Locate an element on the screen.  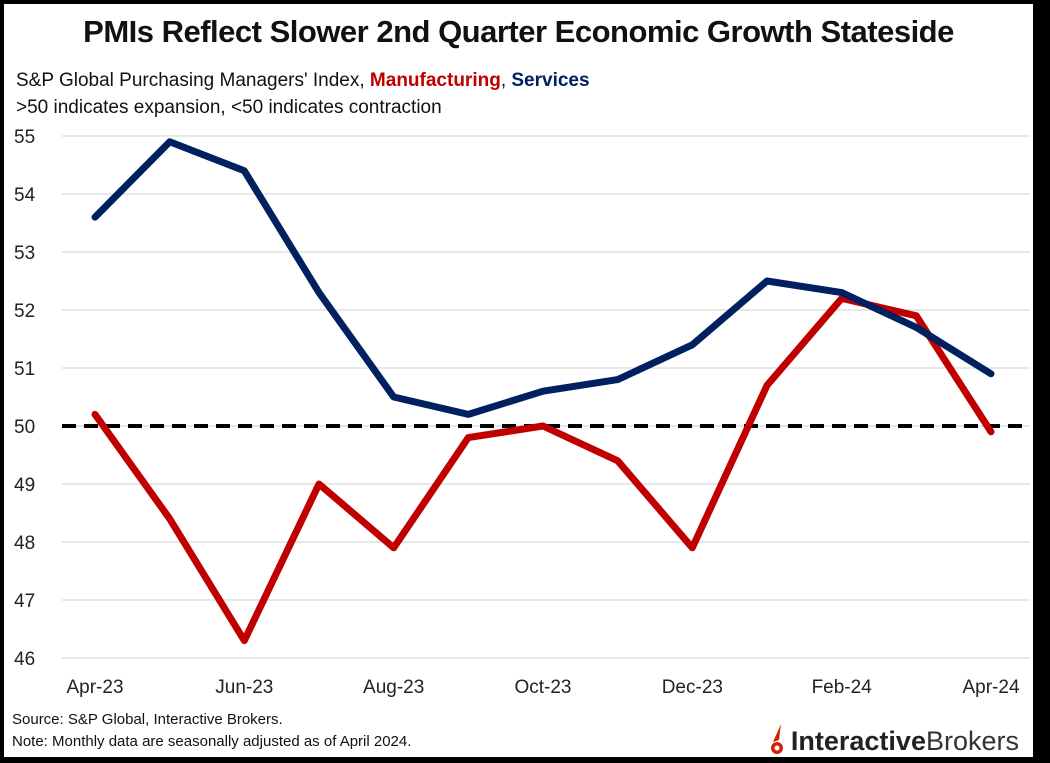
subtitle-sep: , is located at coordinates (506, 80).